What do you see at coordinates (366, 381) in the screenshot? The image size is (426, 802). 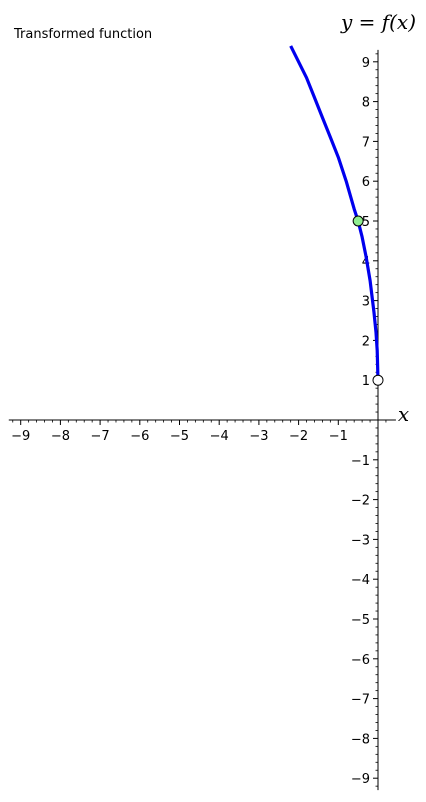 I see `y-tick-label: 1` at bounding box center [366, 381].